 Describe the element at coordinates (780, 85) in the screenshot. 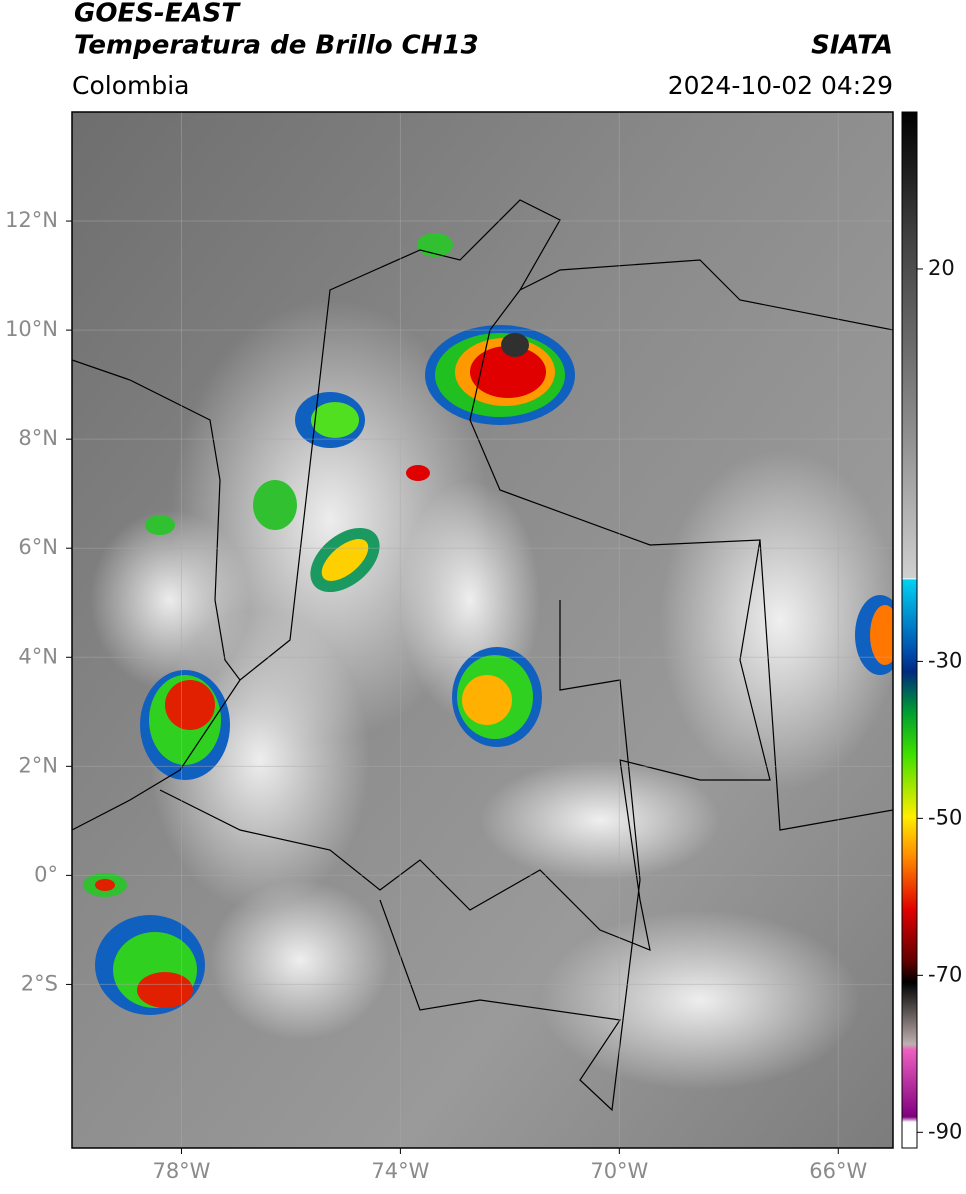

I see `timestamp: 2024-10-02 04:29` at that location.